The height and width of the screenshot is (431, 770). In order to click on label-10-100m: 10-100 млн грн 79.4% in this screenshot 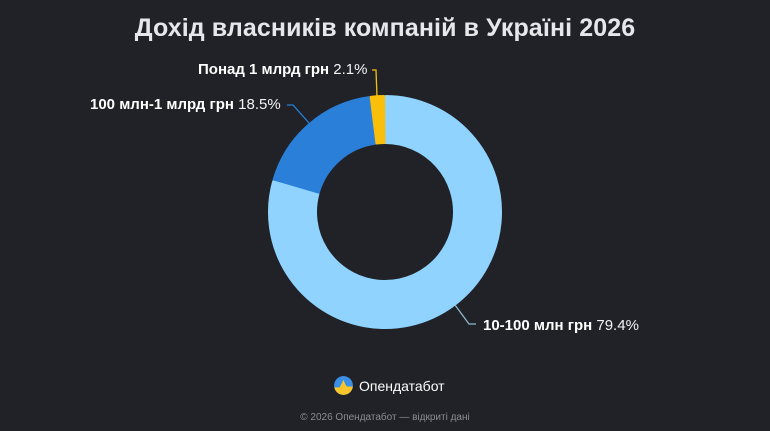, I will do `click(561, 325)`.